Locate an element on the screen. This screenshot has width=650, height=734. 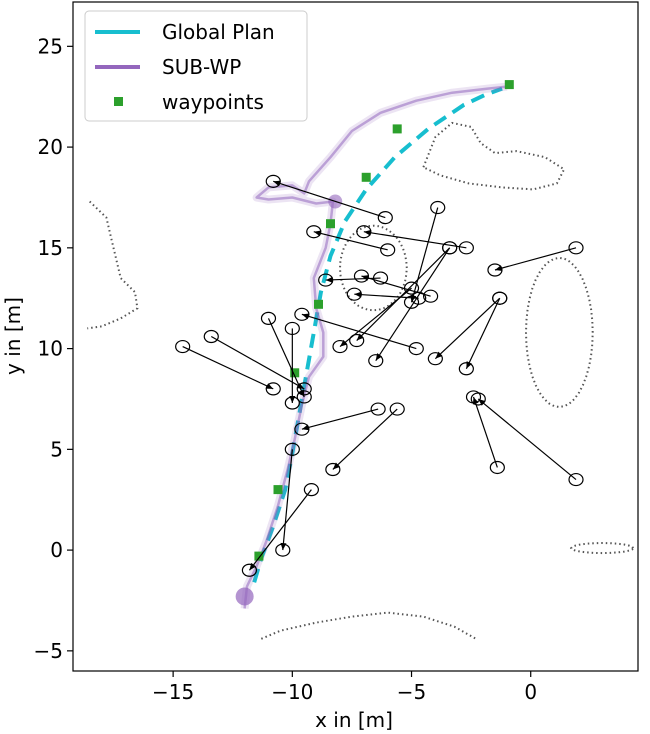
y-tick-label: −5 is located at coordinates (48, 651).